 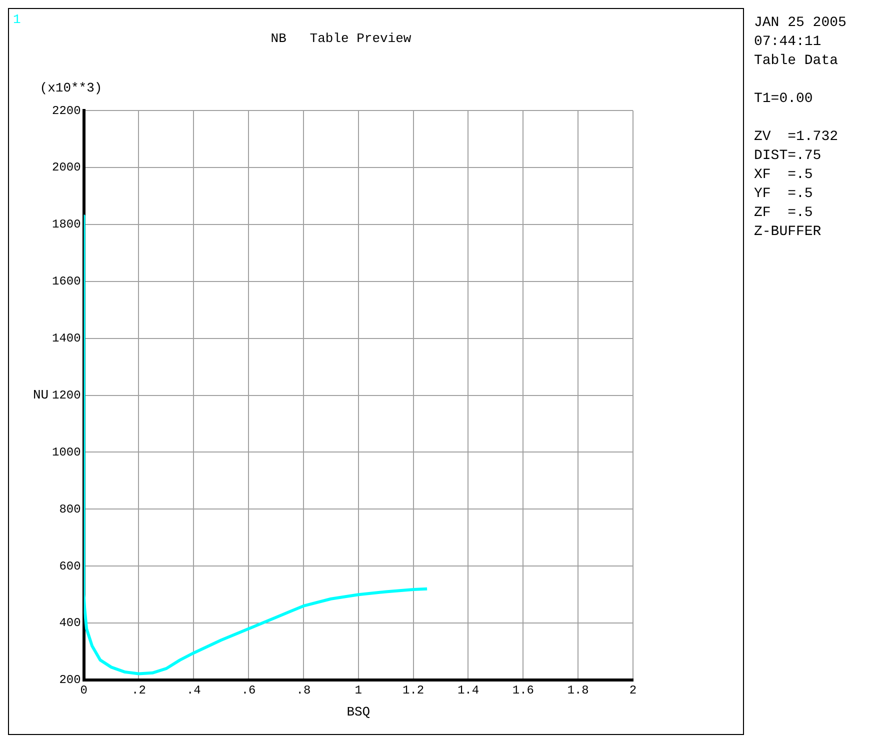 I want to click on text: 07:44:11, so click(x=788, y=42).